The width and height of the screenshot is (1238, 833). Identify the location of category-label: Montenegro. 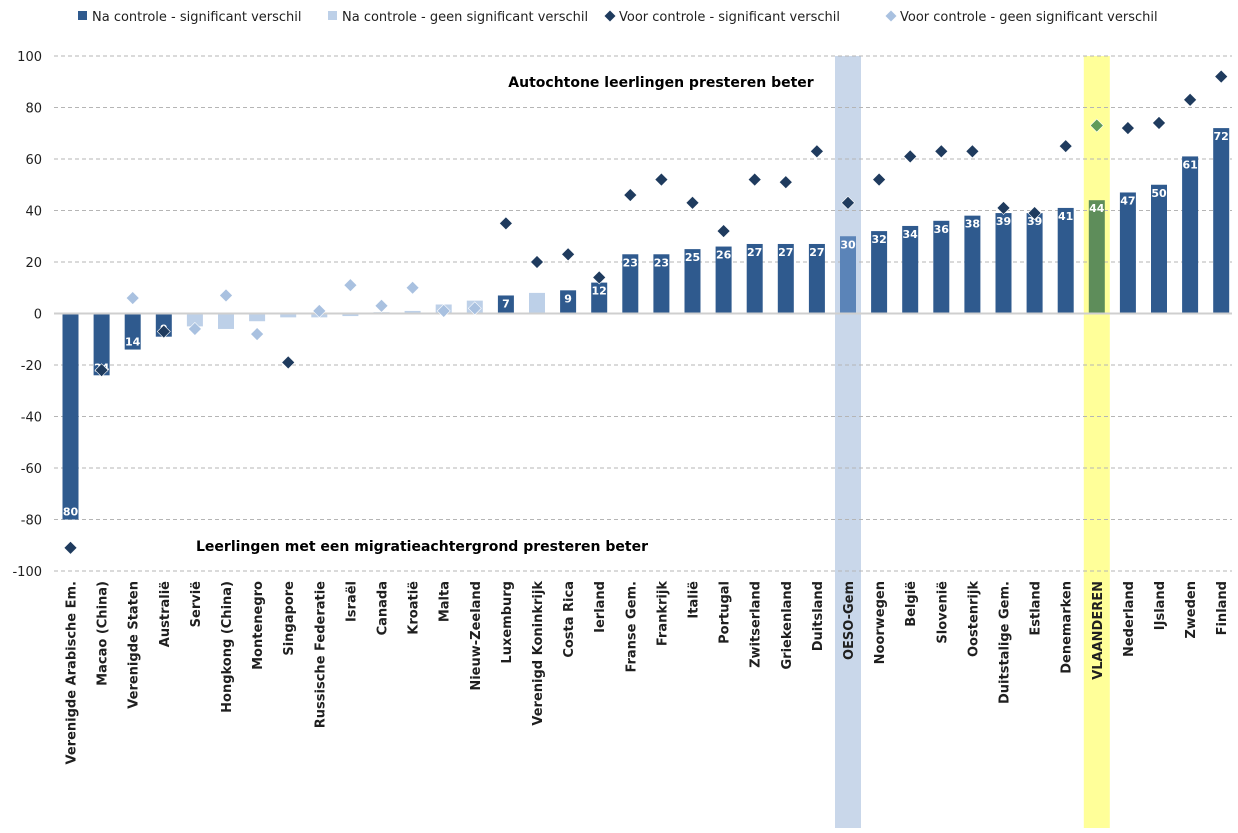
(258, 625).